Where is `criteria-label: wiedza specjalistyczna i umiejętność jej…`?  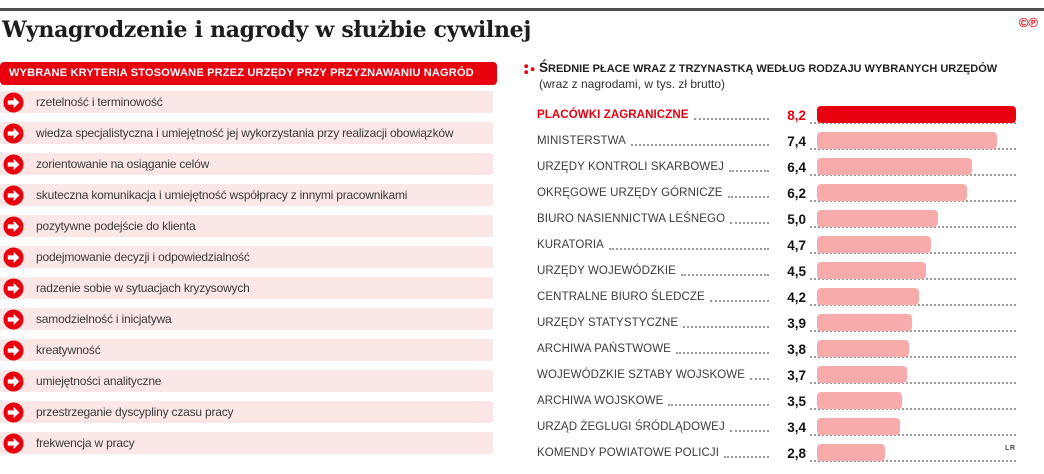
criteria-label: wiedza specjalistyczna i umiejętność jej… is located at coordinates (245, 133).